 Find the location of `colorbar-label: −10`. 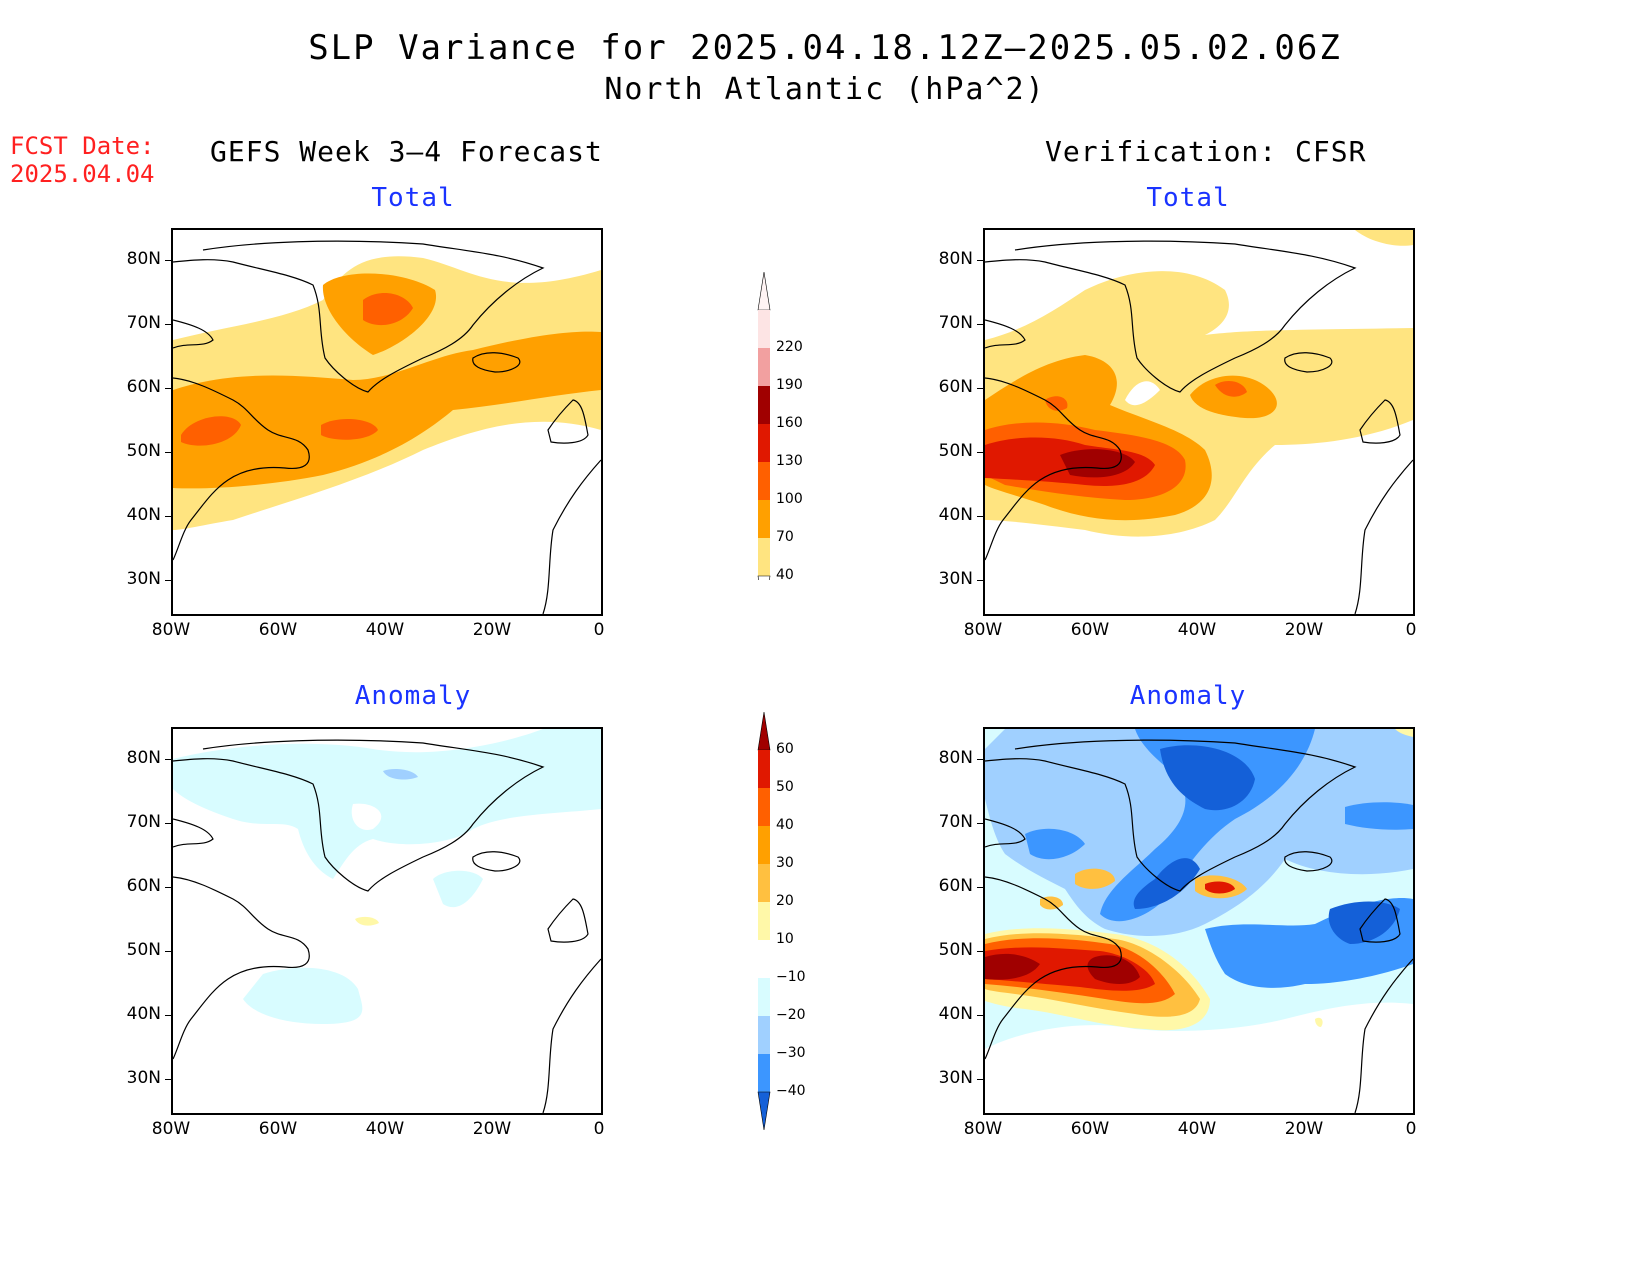

colorbar-label: −10 is located at coordinates (791, 977).